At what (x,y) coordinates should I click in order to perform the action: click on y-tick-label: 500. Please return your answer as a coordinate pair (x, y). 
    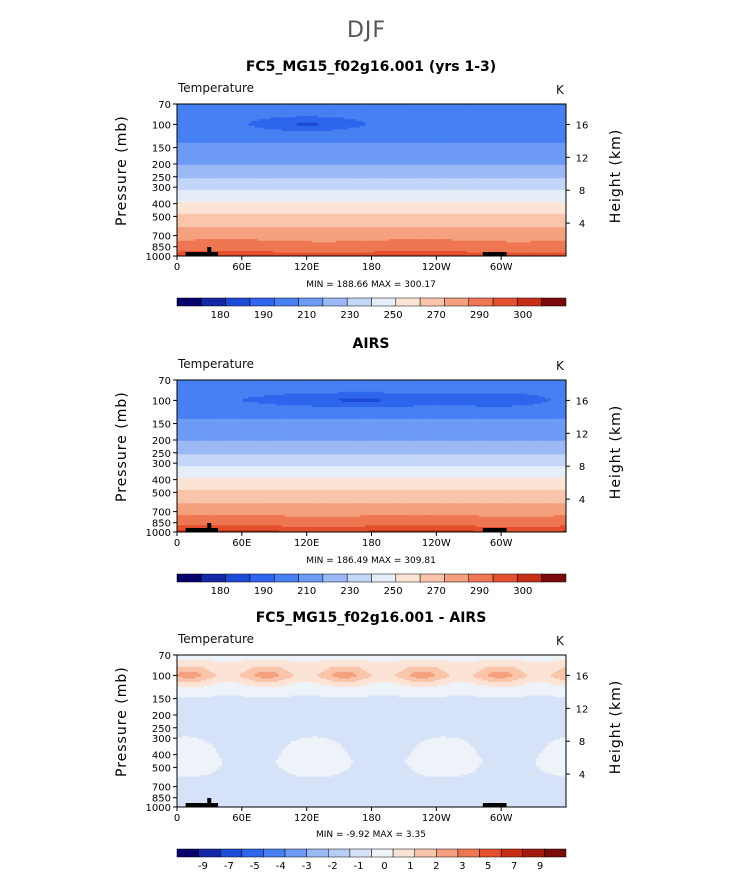
    Looking at the image, I should click on (161, 493).